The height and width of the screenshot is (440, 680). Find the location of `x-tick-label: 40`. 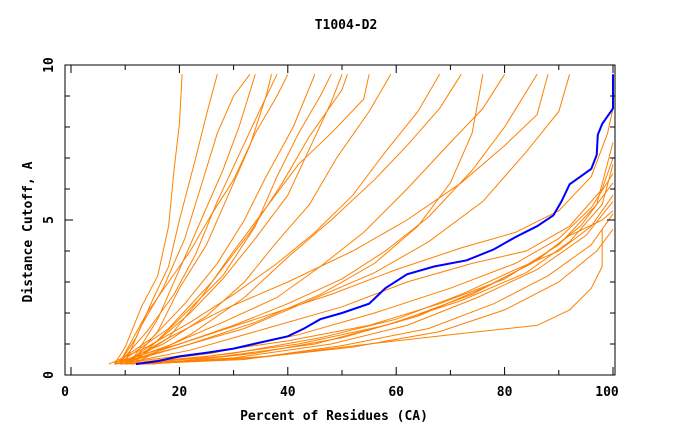

x-tick-label: 40 is located at coordinates (288, 392).